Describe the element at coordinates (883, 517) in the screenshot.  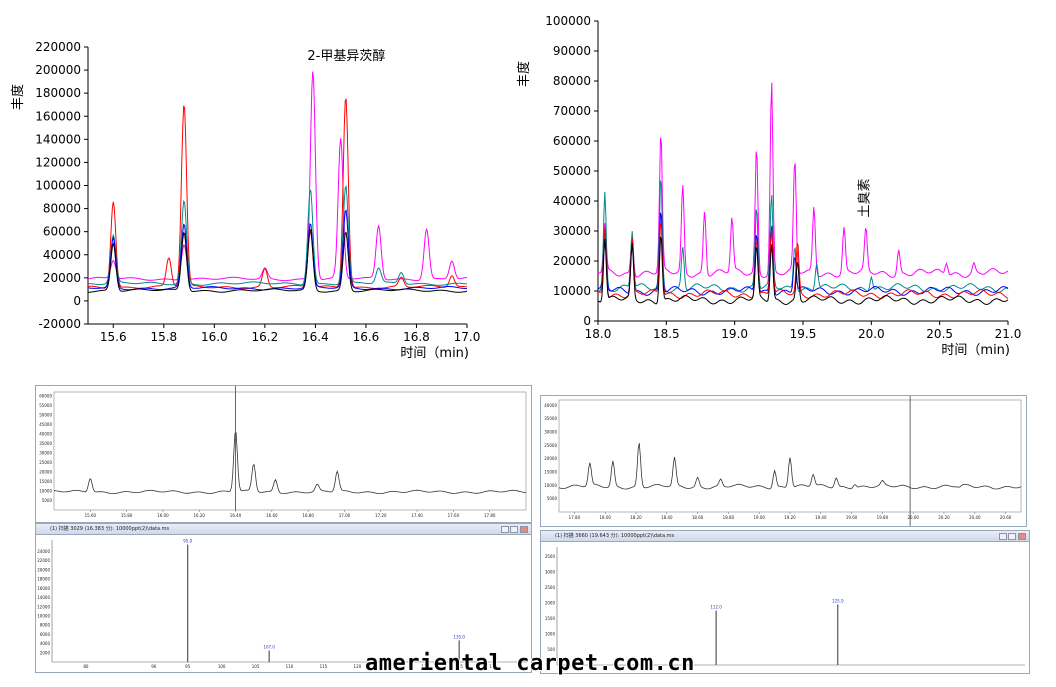
I see `x-tick-label: 19.80` at that location.